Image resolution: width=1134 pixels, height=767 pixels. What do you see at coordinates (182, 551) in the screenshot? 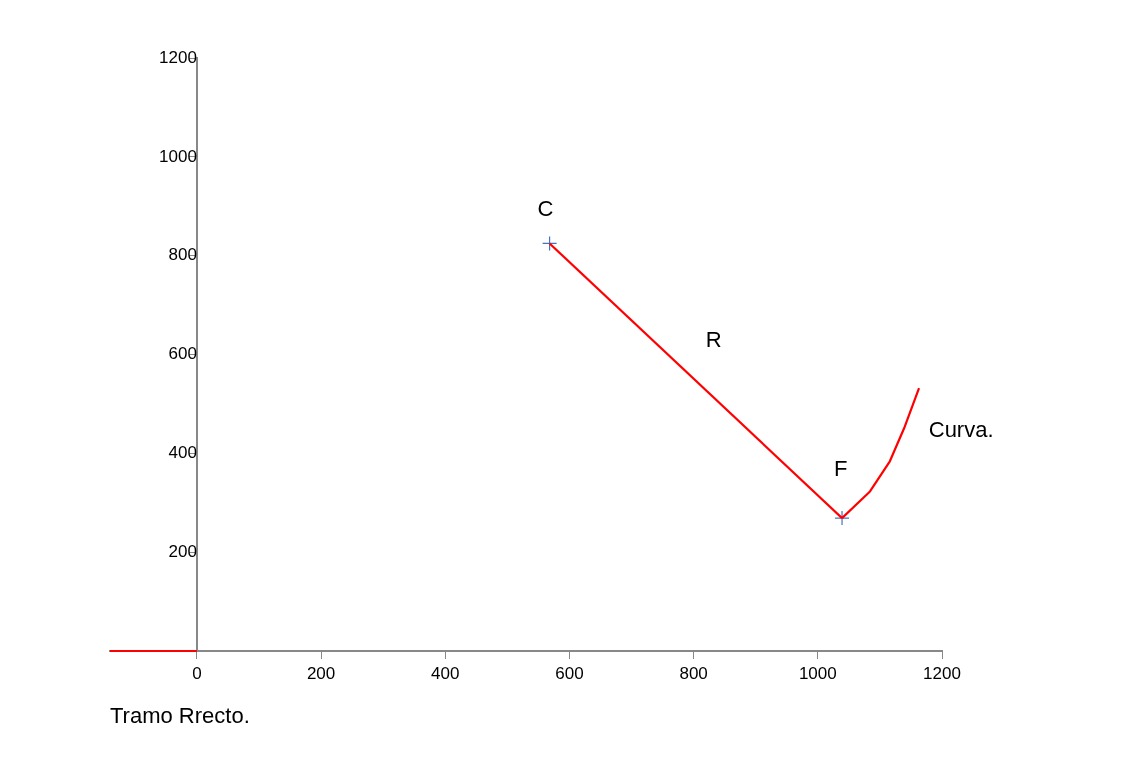
I see `y-tick-label: 200` at bounding box center [182, 551].